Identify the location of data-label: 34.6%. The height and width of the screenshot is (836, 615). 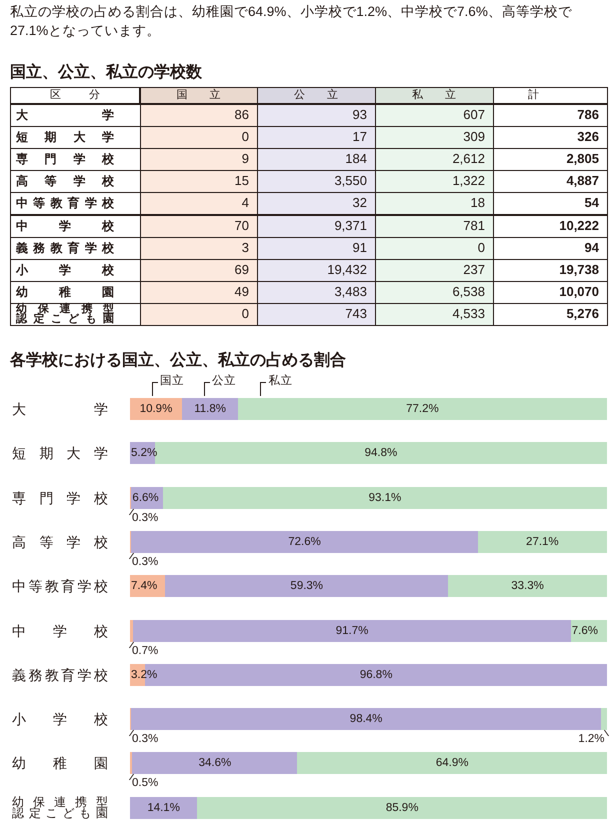
(215, 763).